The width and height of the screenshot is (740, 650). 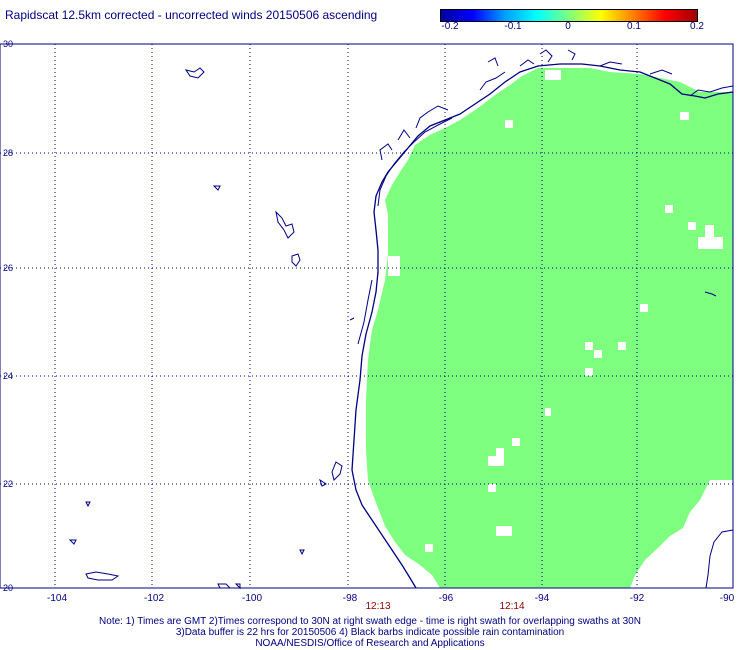 I want to click on swath-time-label: 12:13, so click(x=378, y=606).